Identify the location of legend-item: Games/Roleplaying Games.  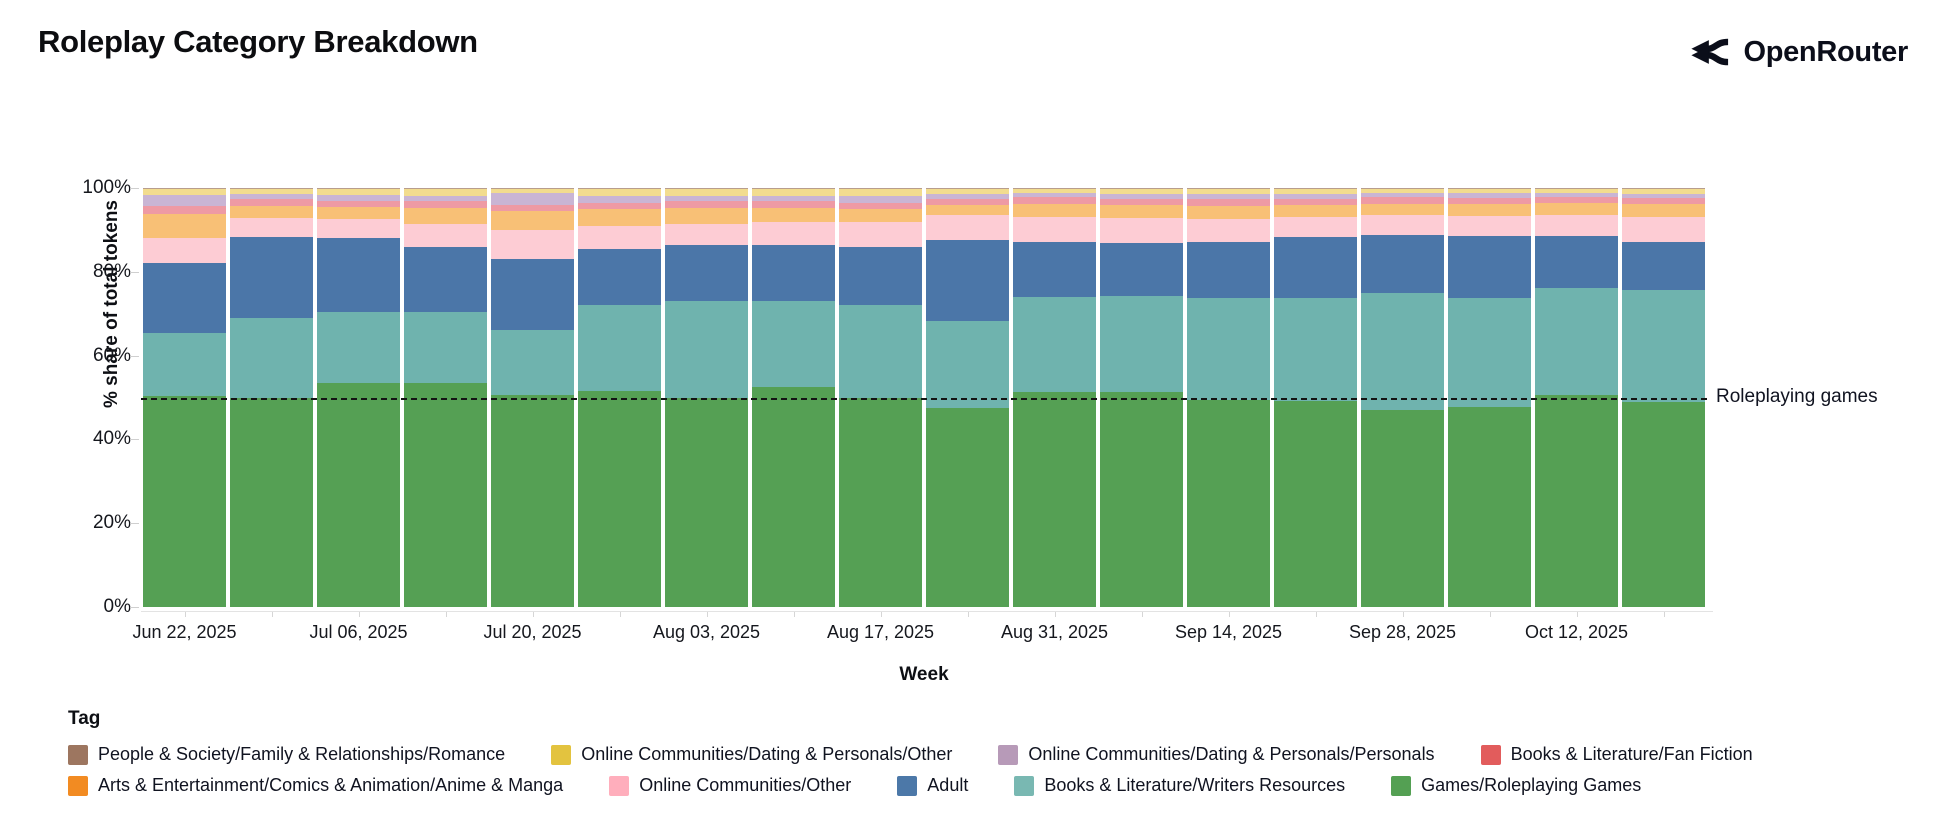
(1516, 785).